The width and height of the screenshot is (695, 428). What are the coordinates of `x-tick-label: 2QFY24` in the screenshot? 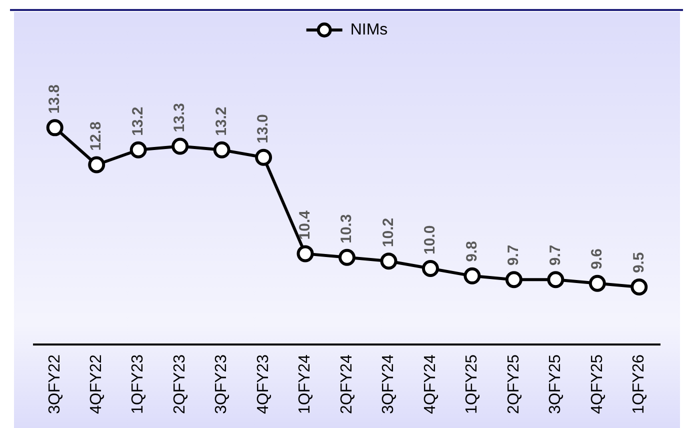 It's located at (347, 384).